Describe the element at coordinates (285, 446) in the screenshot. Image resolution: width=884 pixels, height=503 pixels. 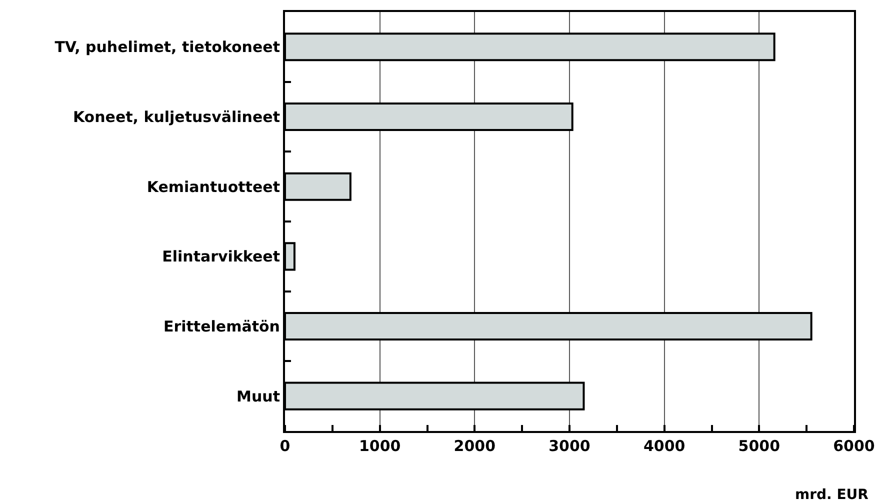
I see `x-tick-label: 0` at that location.